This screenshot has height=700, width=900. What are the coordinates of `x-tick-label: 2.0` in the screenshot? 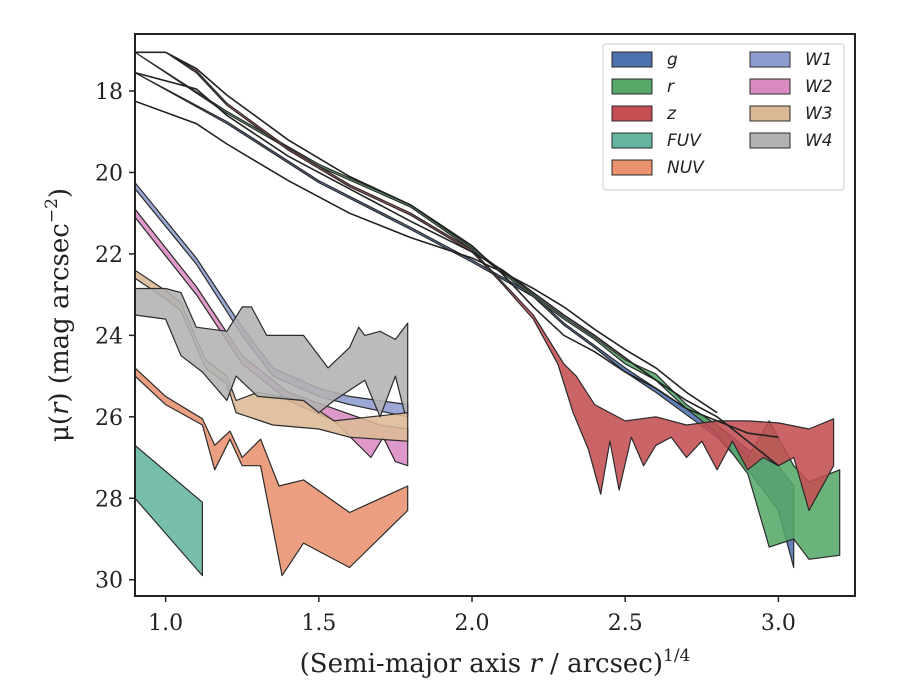 It's located at (472, 623).